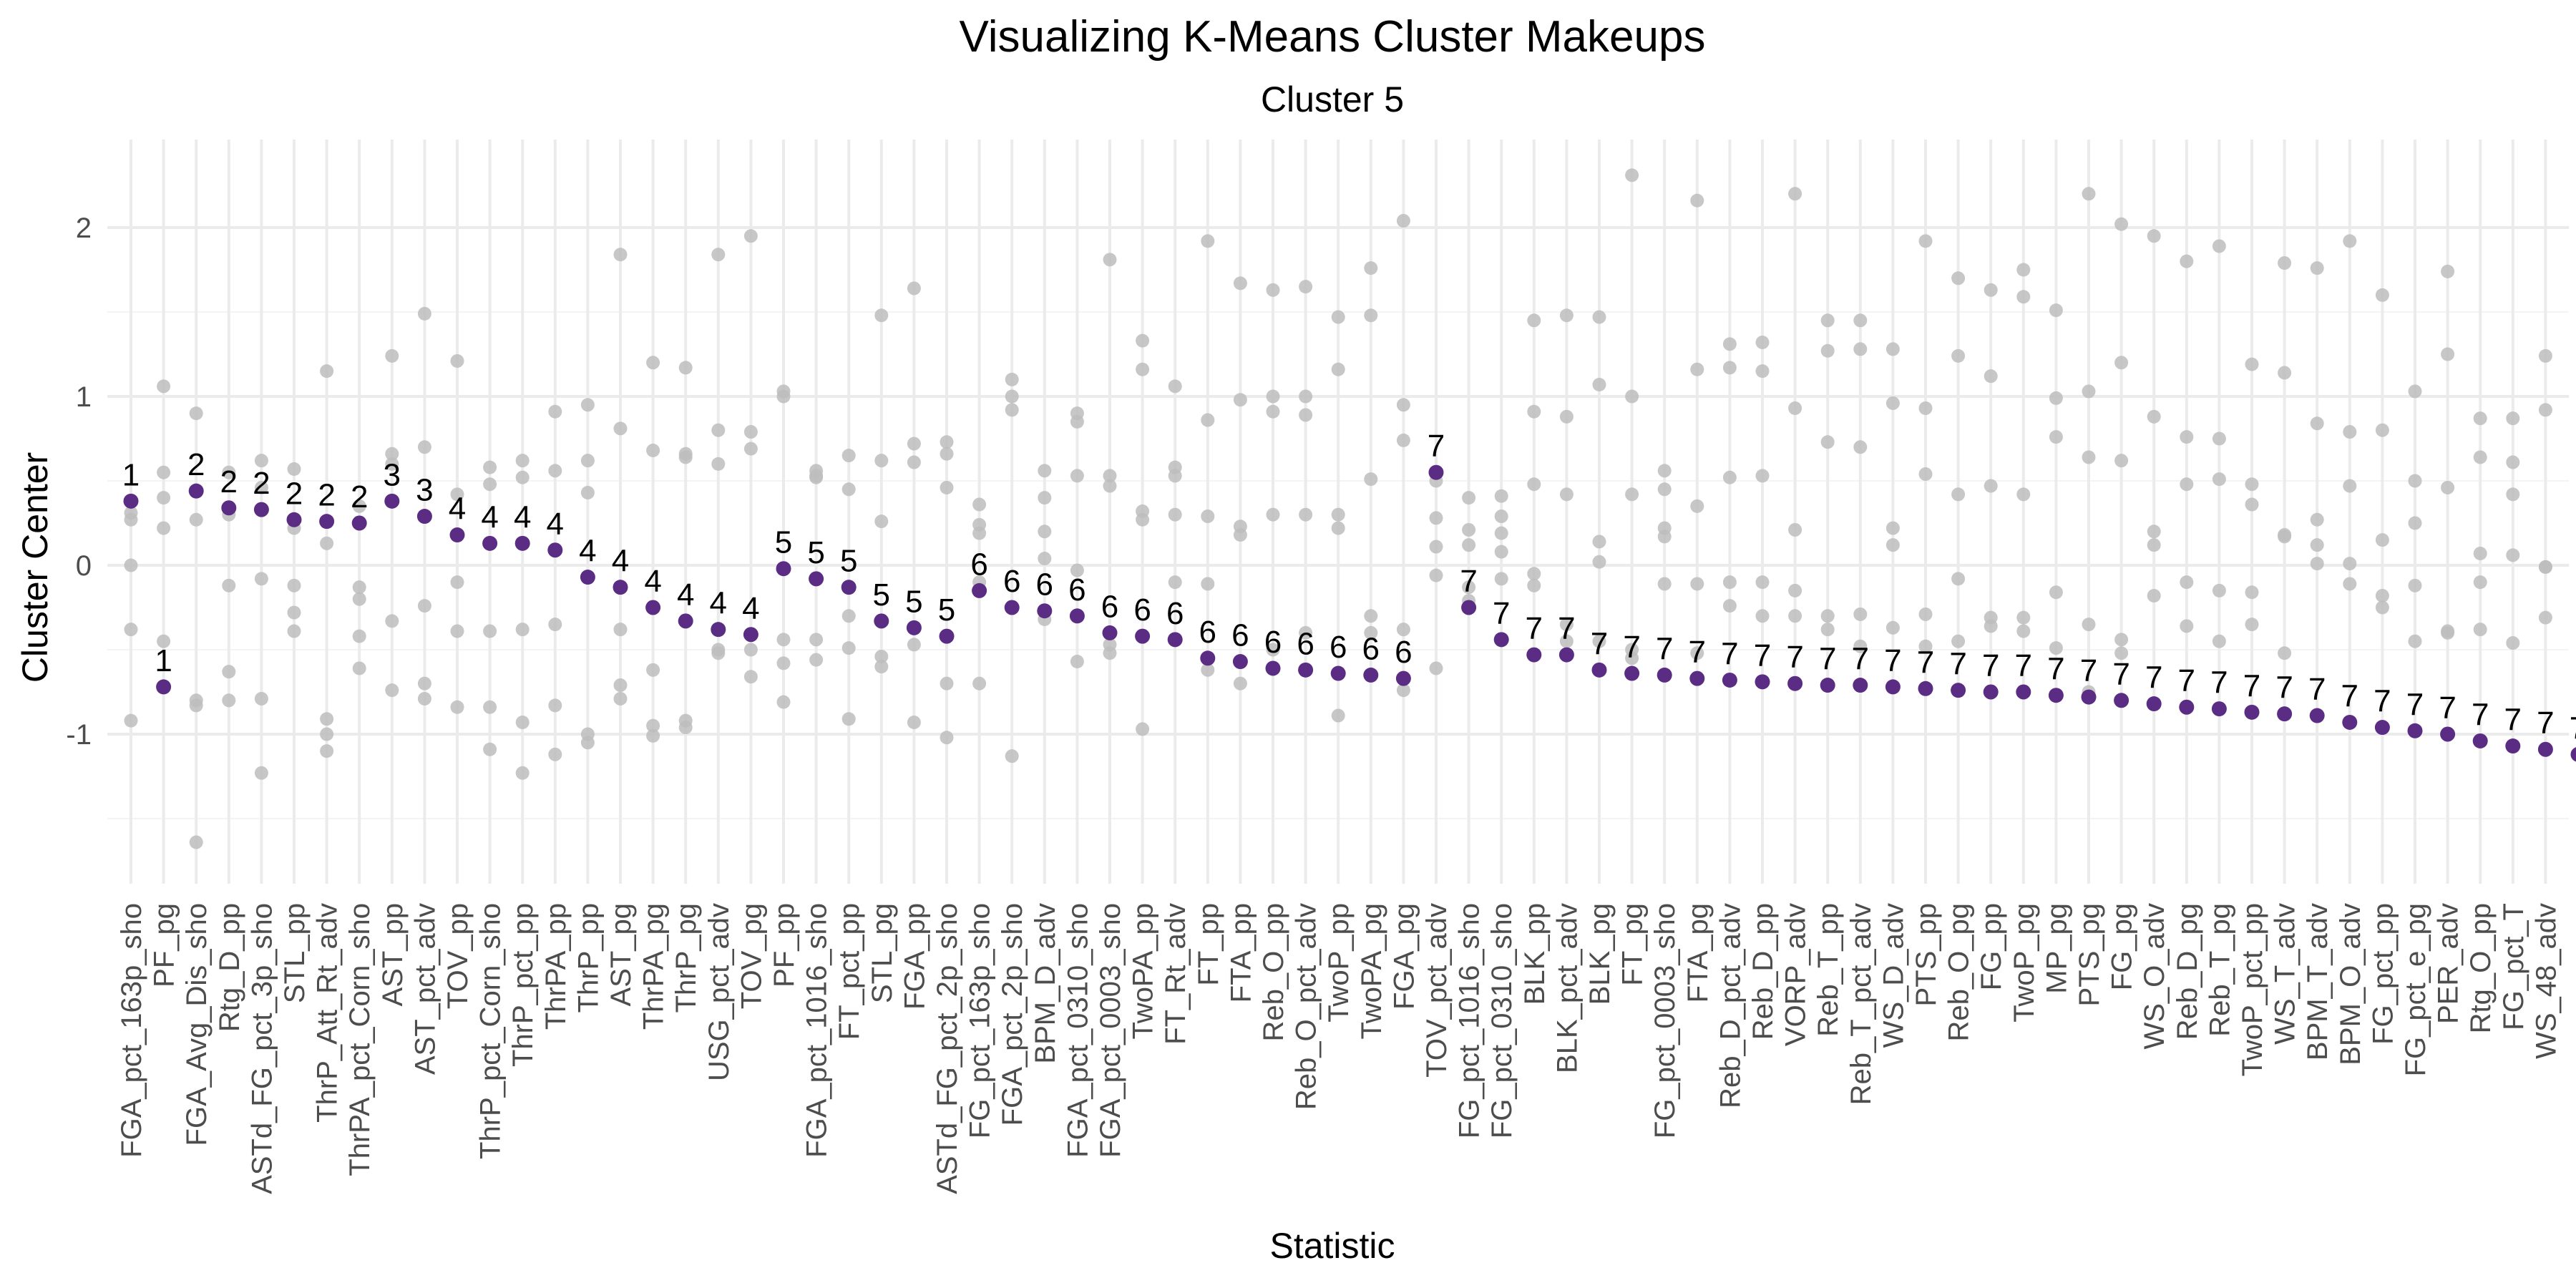 Image resolution: width=2576 pixels, height=1288 pixels. I want to click on x-tick-label: BLK_pp, so click(1535, 954).